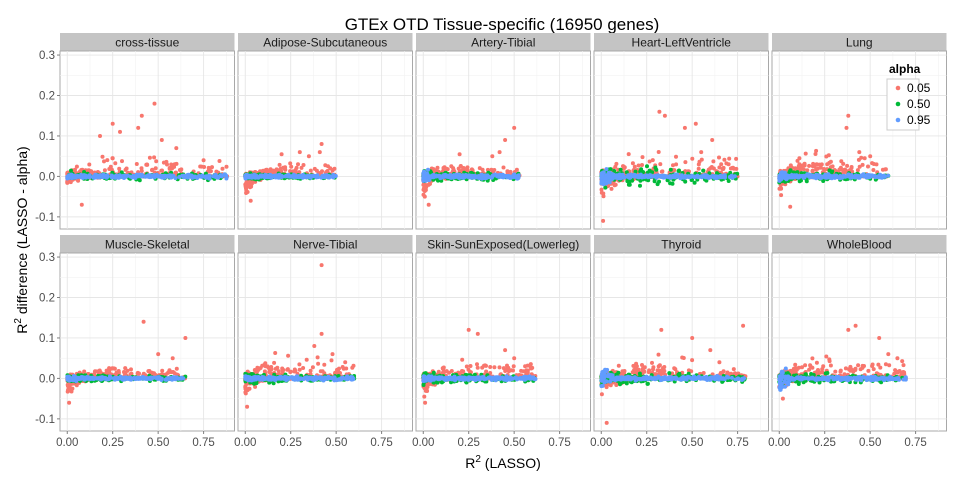 This screenshot has width=960, height=480. I want to click on chart-title: GTEx OTD Tissue-specific (16950 genes), so click(502, 24).